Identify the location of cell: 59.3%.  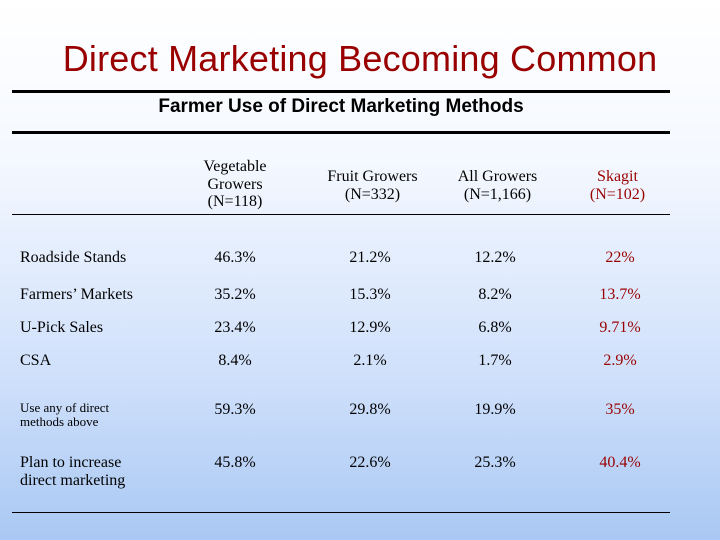
(235, 409).